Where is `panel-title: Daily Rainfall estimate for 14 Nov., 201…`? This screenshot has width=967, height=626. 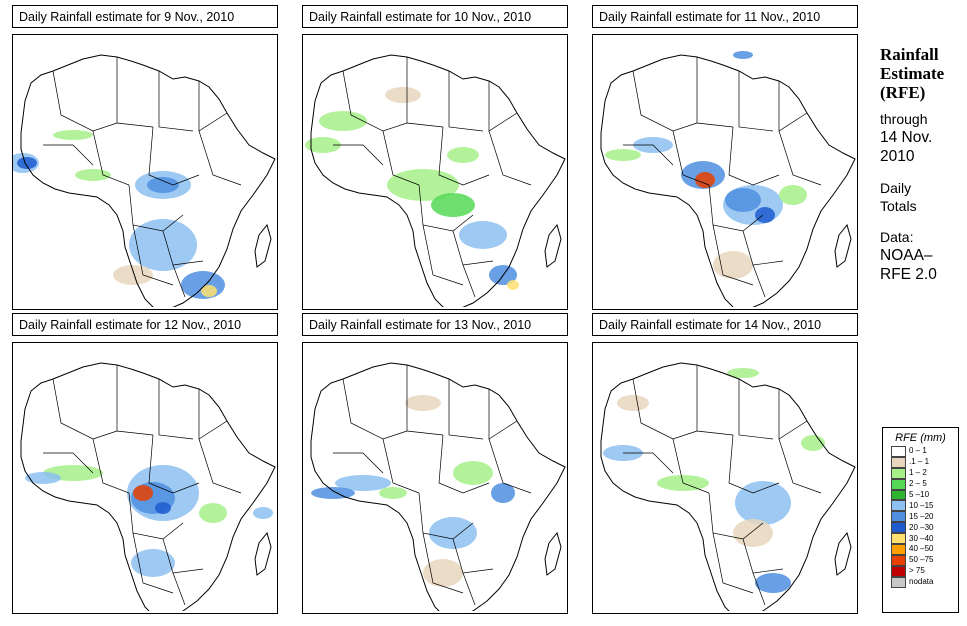 panel-title: Daily Rainfall estimate for 14 Nov., 201… is located at coordinates (725, 324).